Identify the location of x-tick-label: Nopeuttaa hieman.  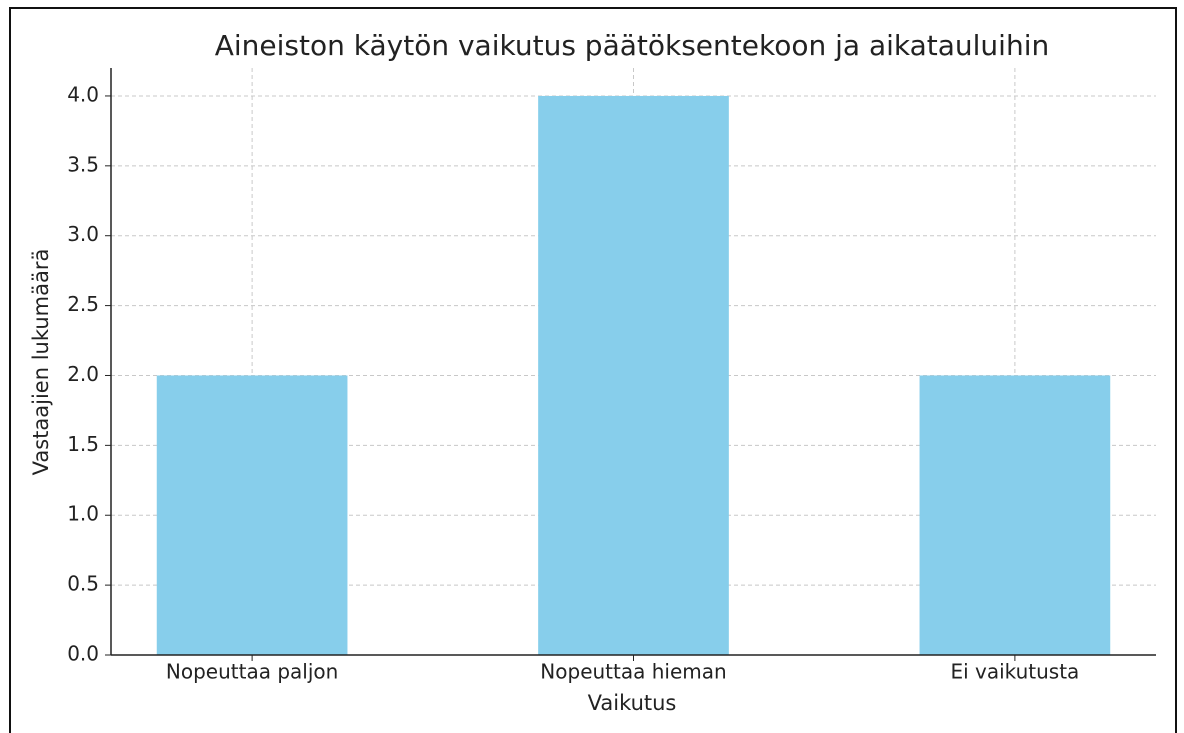
(633, 672).